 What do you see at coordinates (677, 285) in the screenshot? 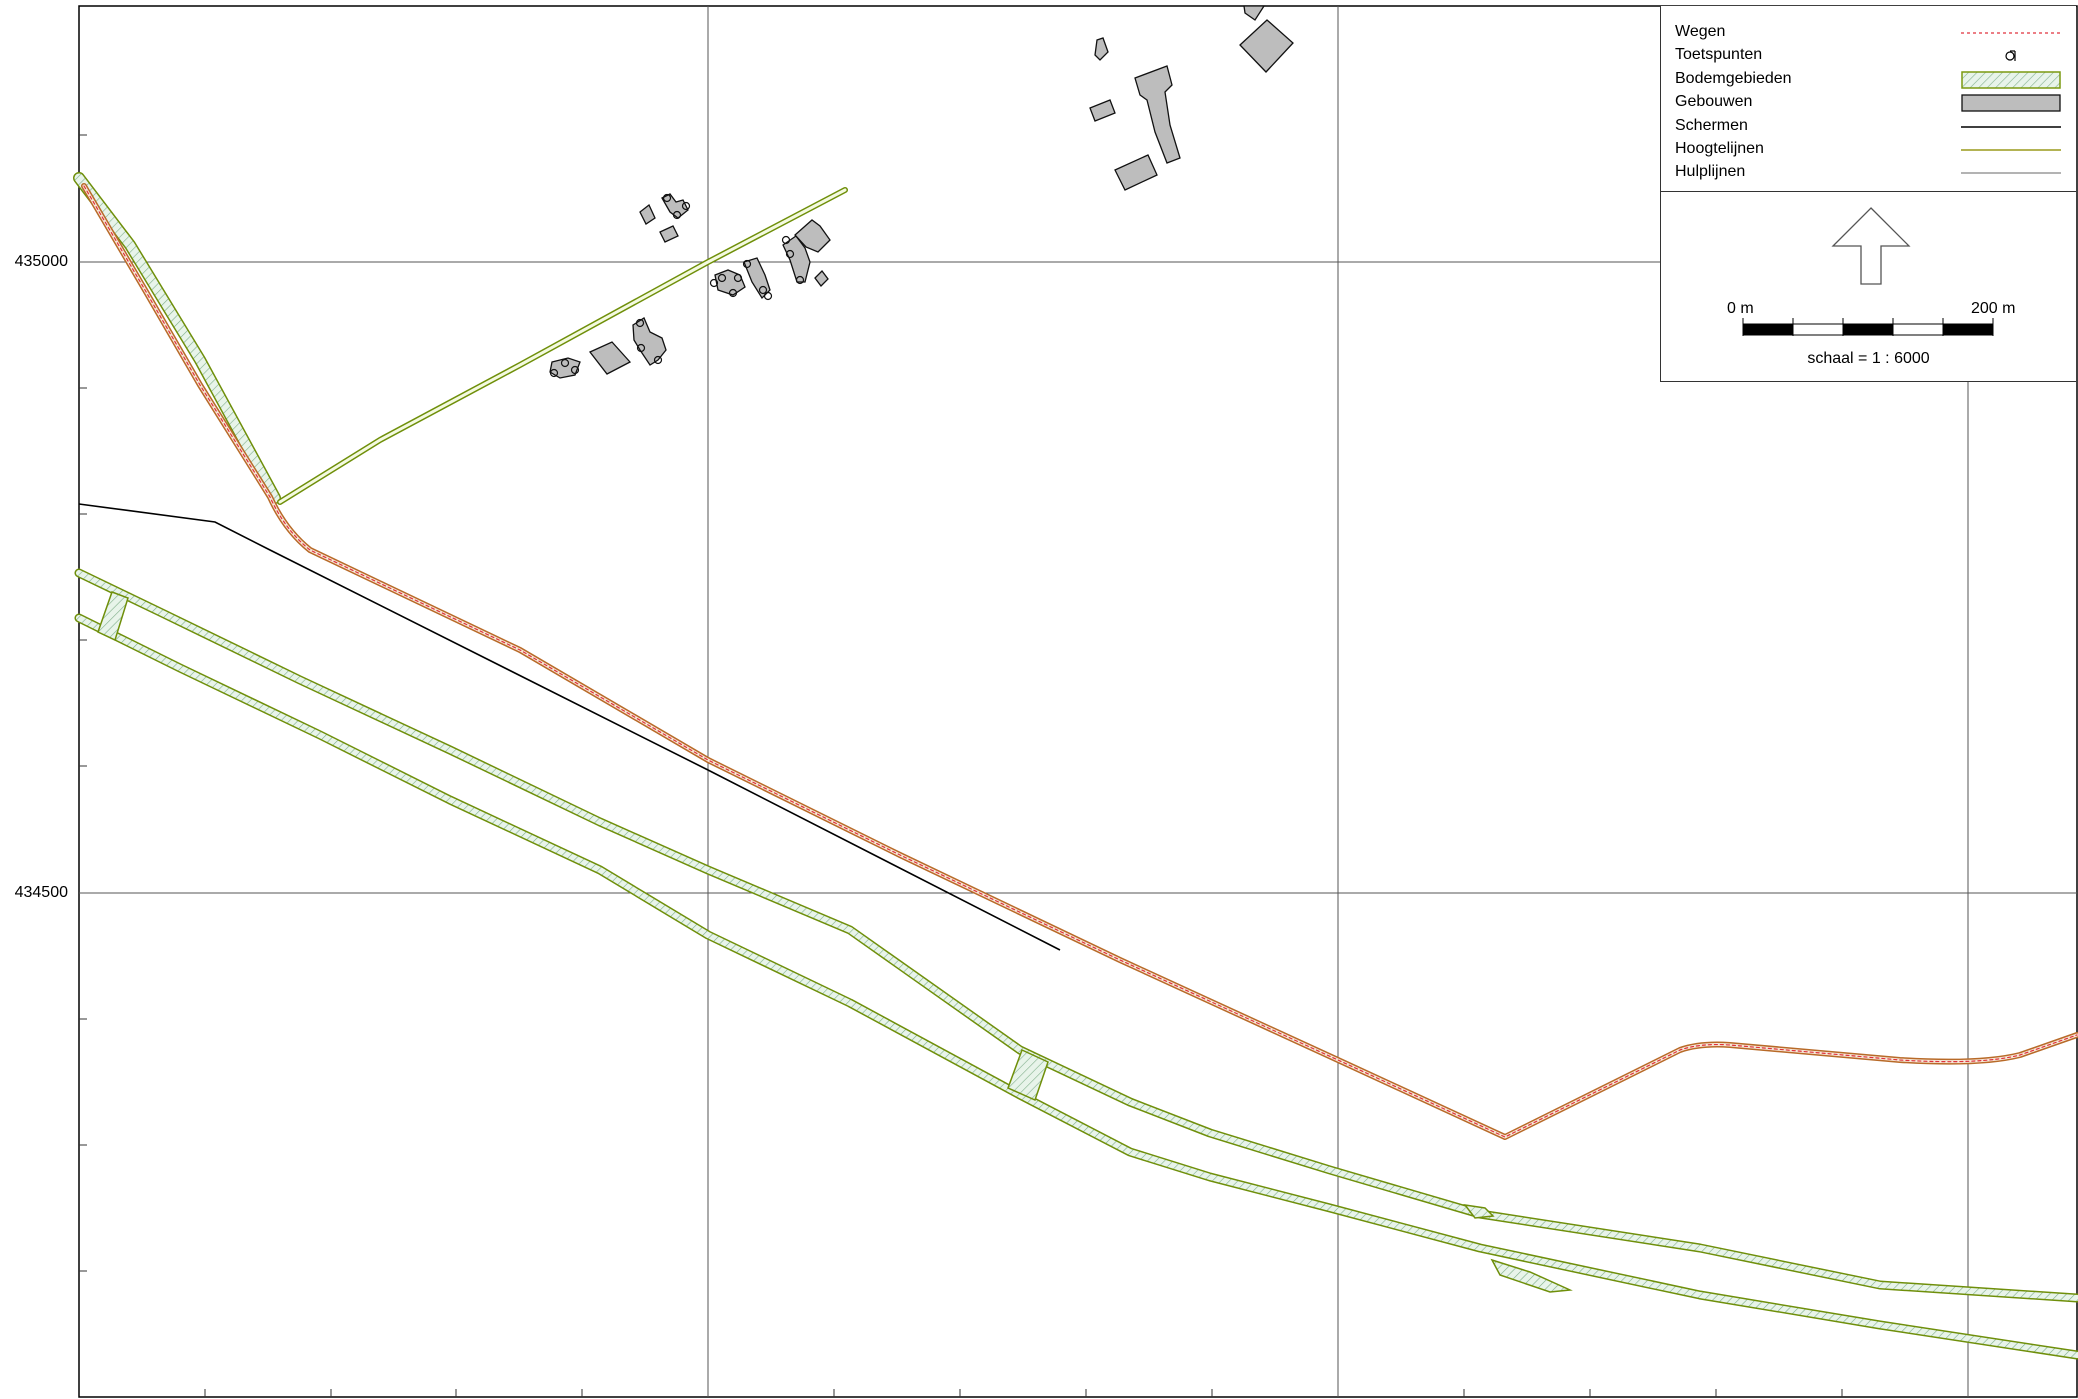
I see `toetspunten-markers` at bounding box center [677, 285].